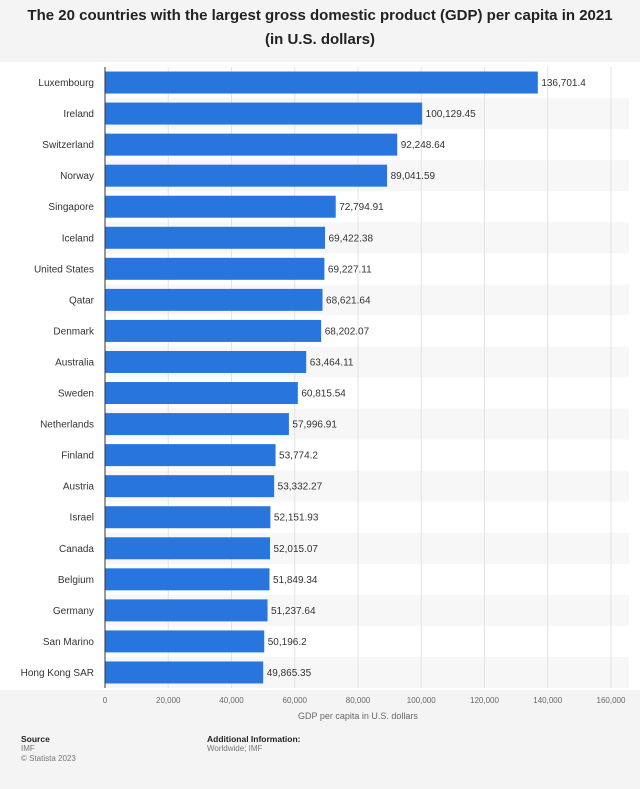 This screenshot has width=640, height=789. Describe the element at coordinates (74, 331) in the screenshot. I see `category-label: Denmark` at that location.